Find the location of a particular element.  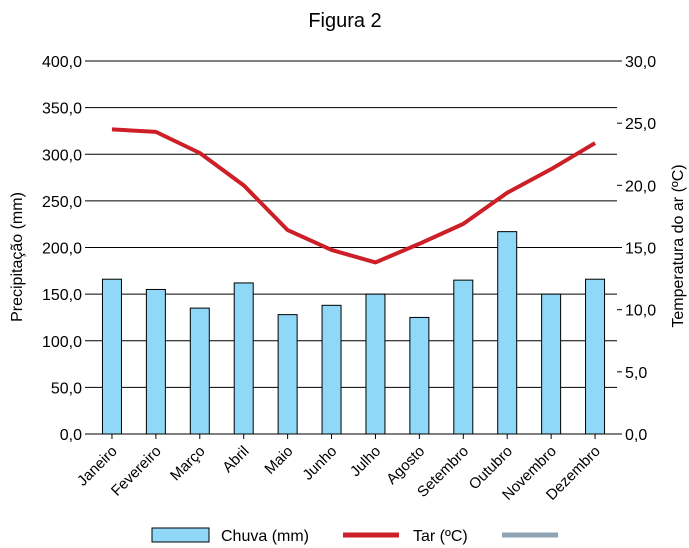

y-tick-label-left: 150,0 is located at coordinates (62, 295).